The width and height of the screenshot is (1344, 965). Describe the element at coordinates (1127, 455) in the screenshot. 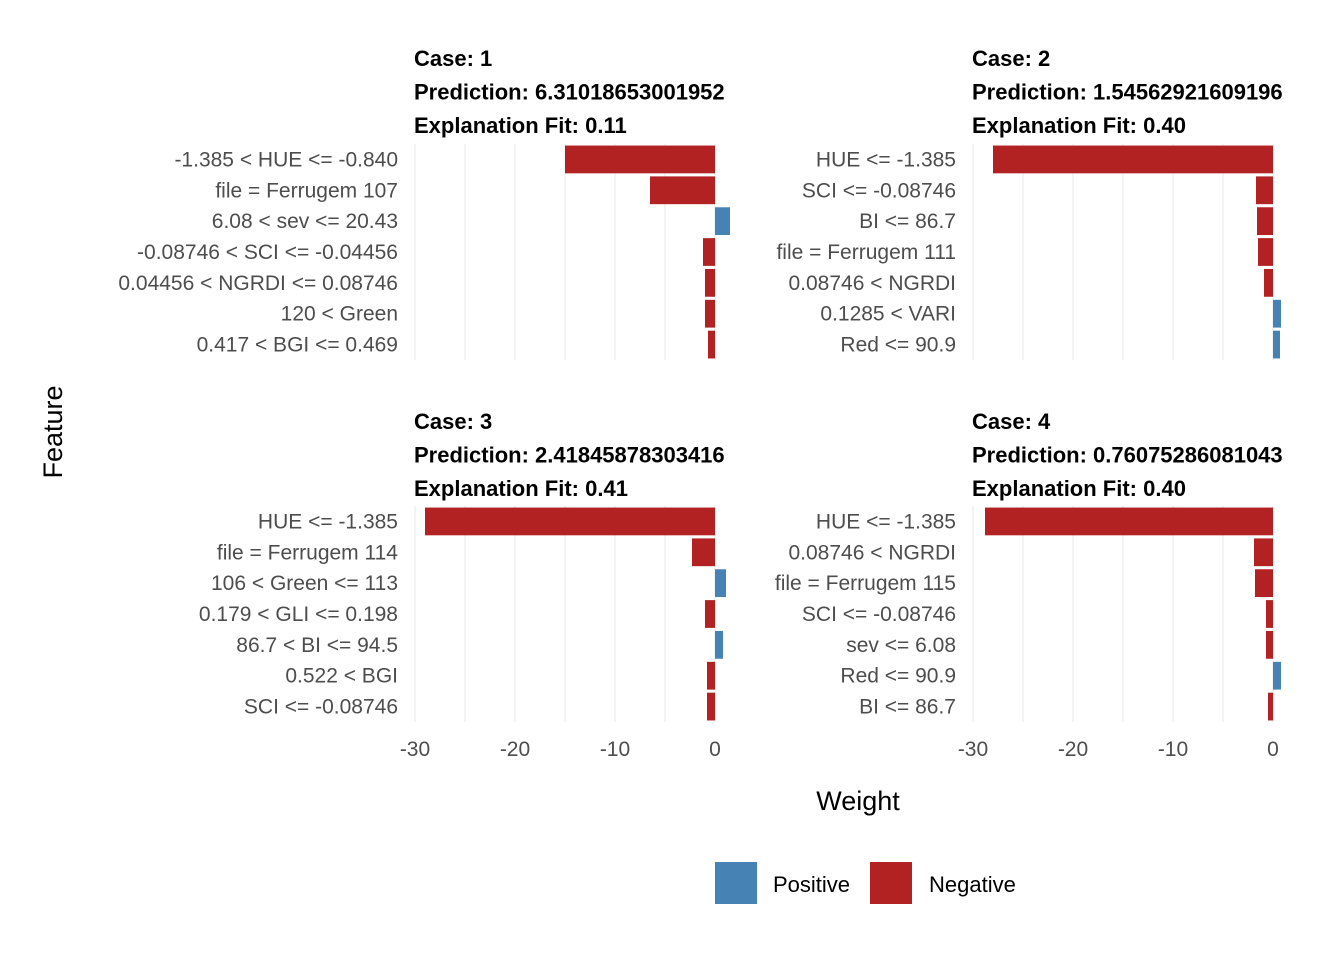

I see `panel-prediction-label: Prediction: 0.76075286081043` at that location.